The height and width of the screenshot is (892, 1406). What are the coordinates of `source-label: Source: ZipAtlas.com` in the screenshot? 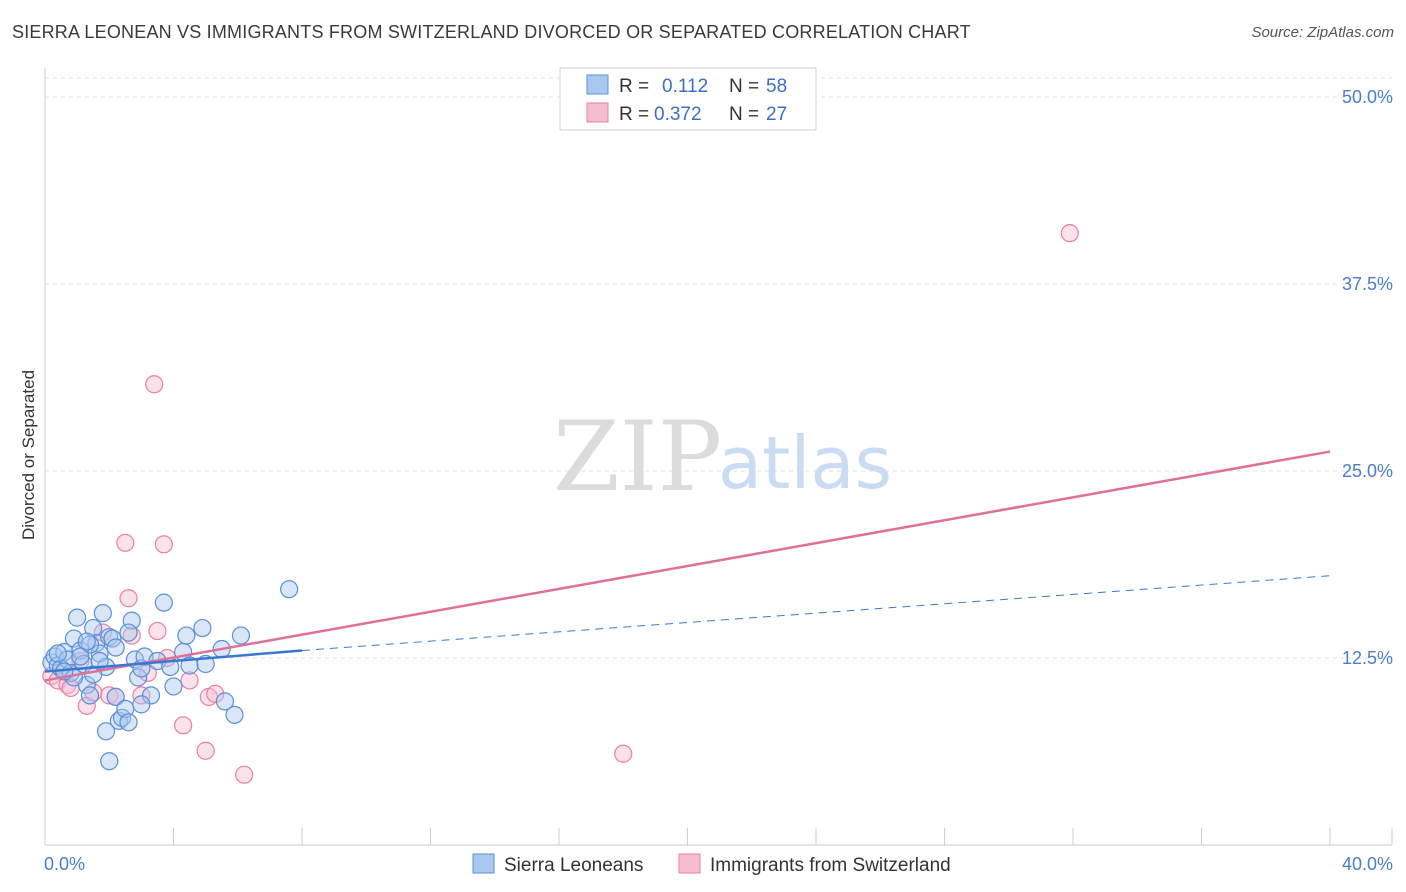 It's located at (1322, 32).